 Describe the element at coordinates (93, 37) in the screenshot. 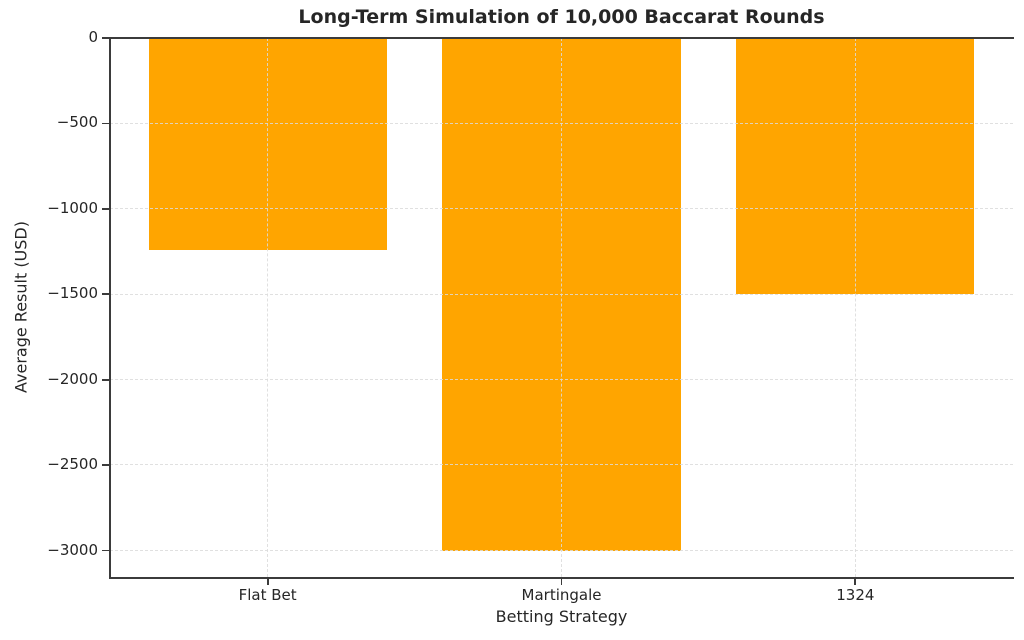

I see `y-tick-label: 0` at that location.